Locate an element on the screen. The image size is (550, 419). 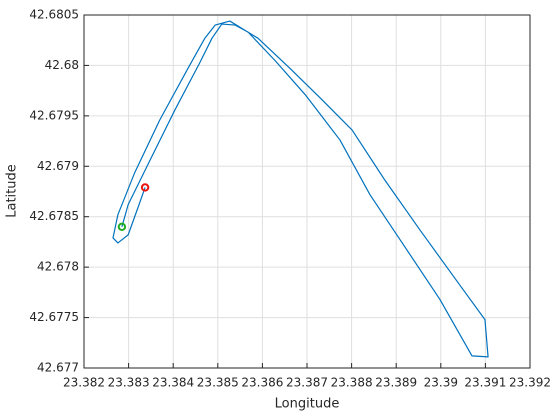
y-tick-label: 42.677 is located at coordinates (58, 368).